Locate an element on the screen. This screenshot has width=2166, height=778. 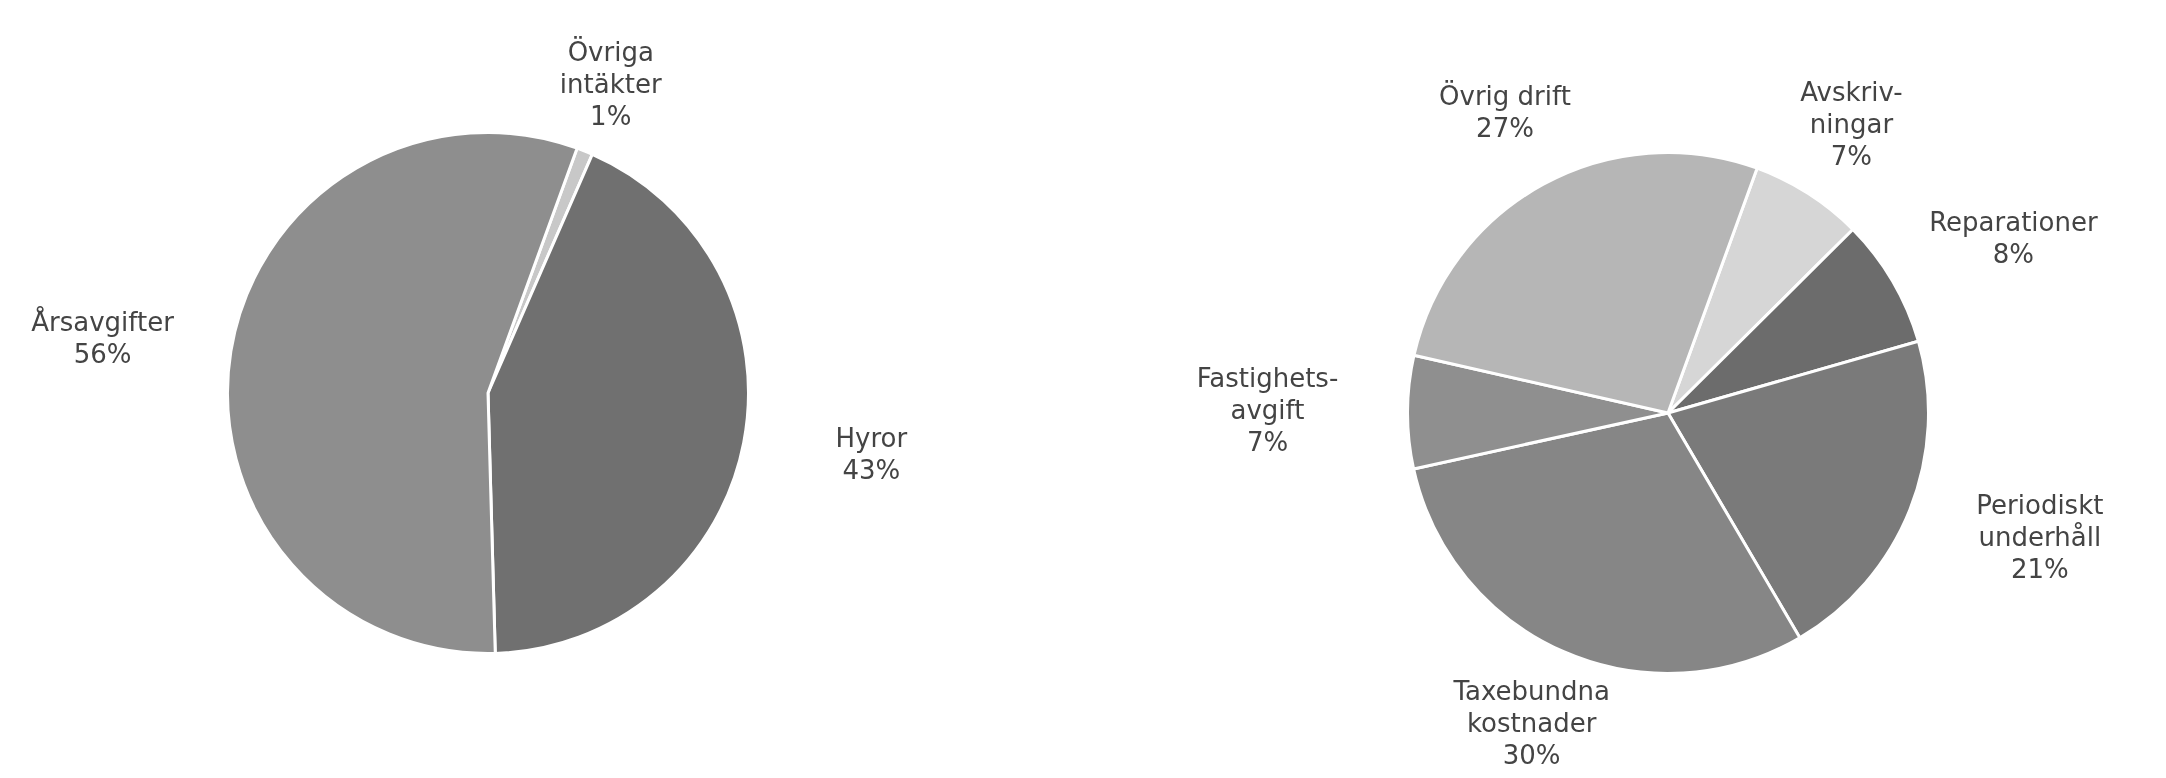
data-label: 27% is located at coordinates (1505, 127).